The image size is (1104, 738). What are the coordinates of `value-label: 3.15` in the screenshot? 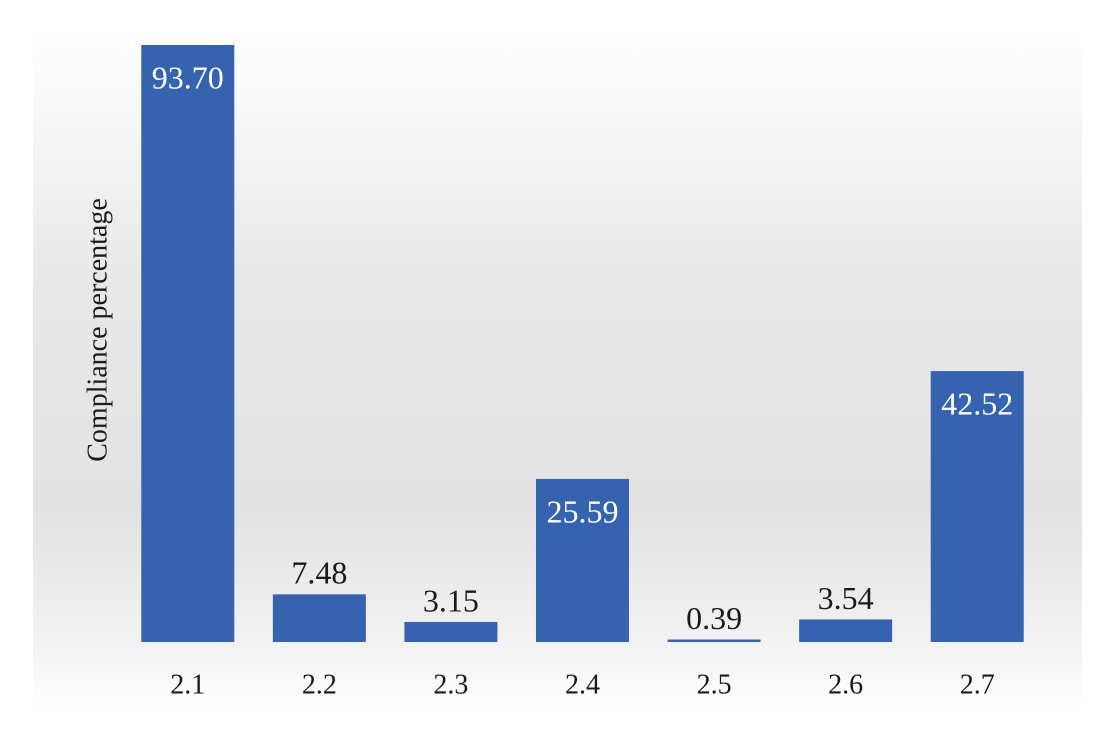 It's located at (451, 600).